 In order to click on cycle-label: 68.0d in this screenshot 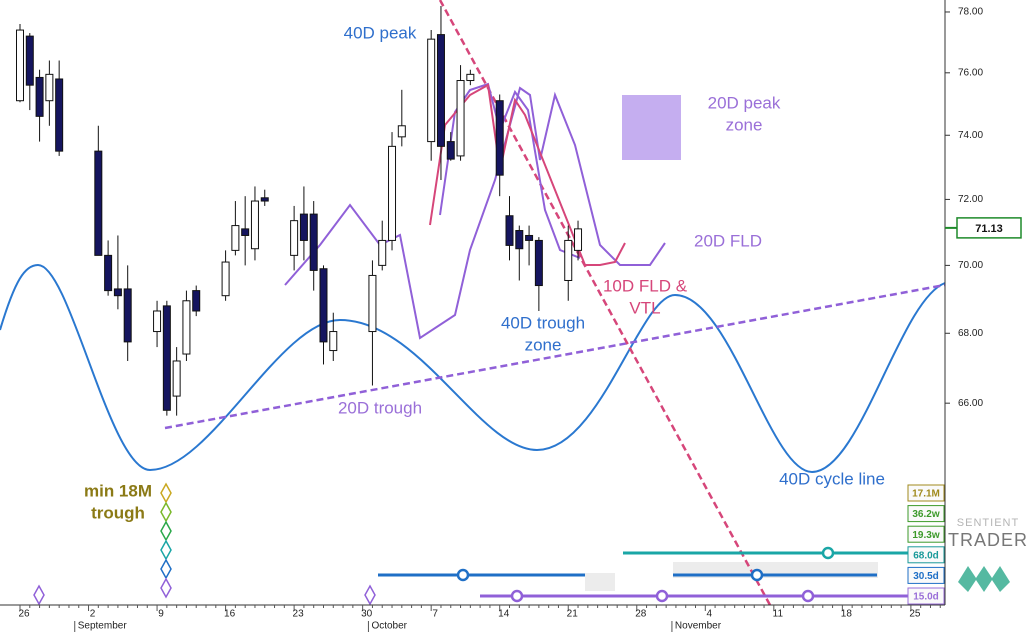, I will do `click(926, 555)`.